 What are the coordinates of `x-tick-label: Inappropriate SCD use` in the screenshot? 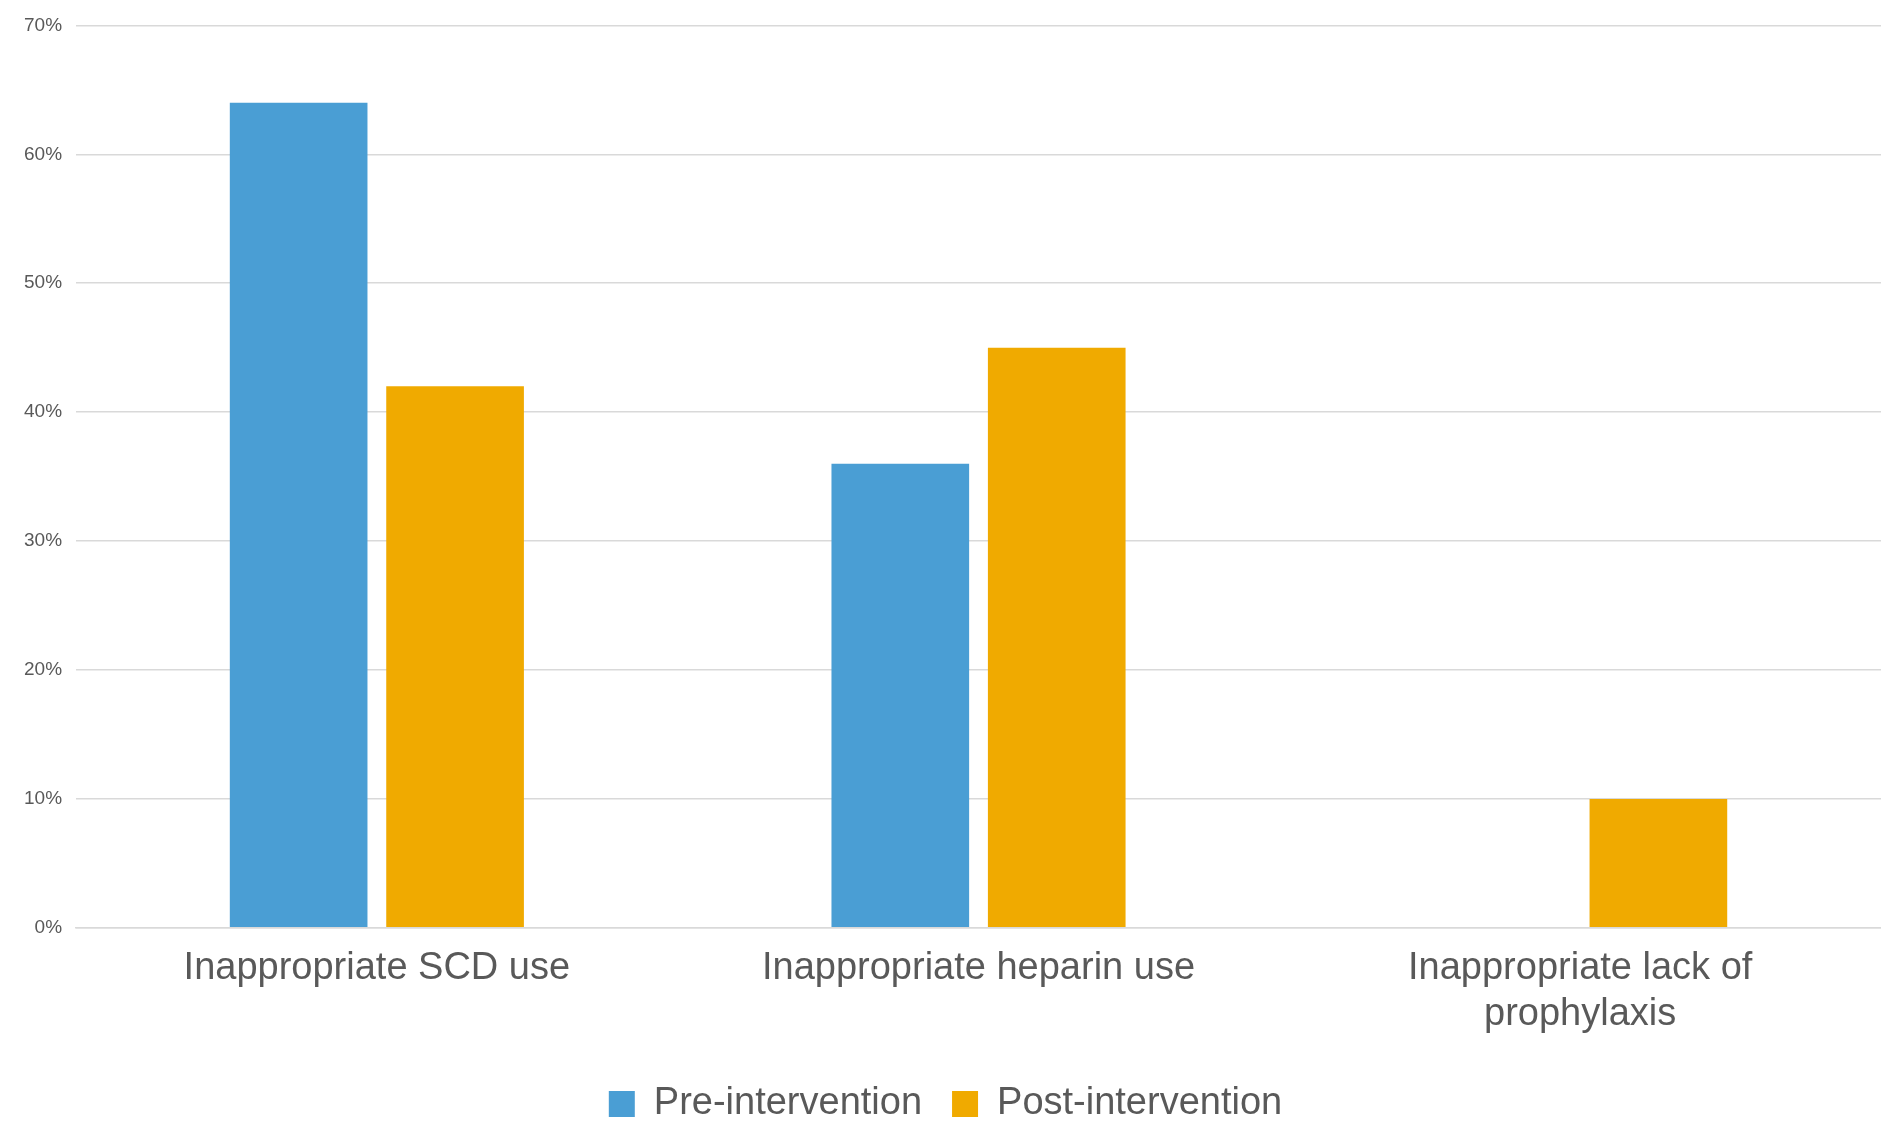 It's located at (377, 966).